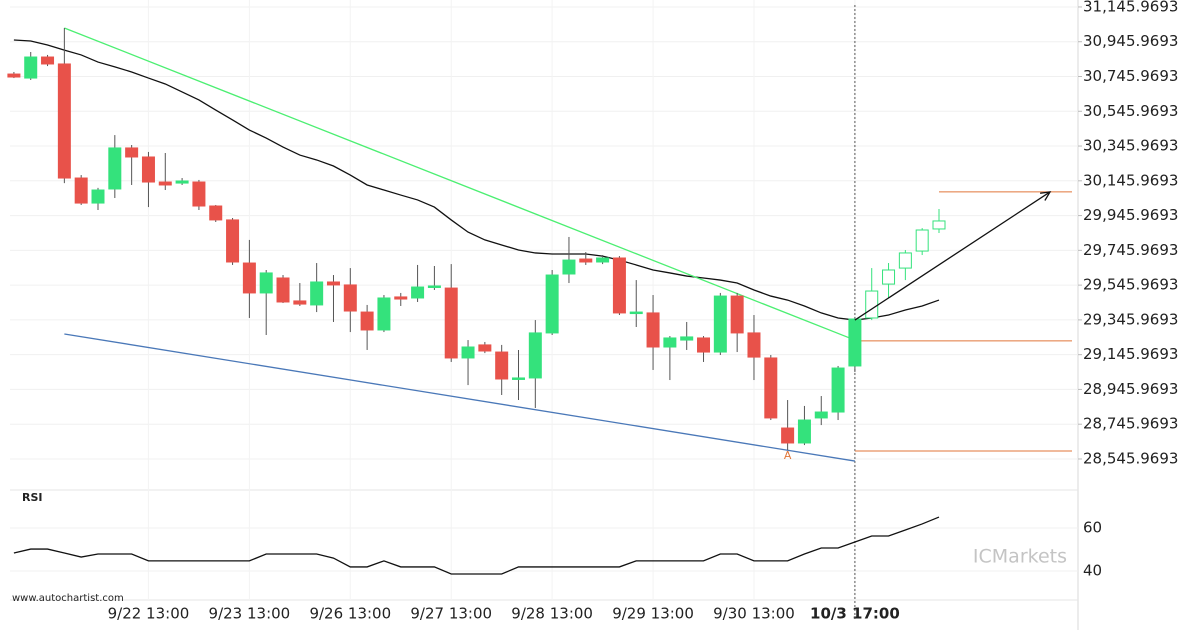 The height and width of the screenshot is (634, 1200). I want to click on y-tick-label: 28,545.9693, so click(1130, 458).